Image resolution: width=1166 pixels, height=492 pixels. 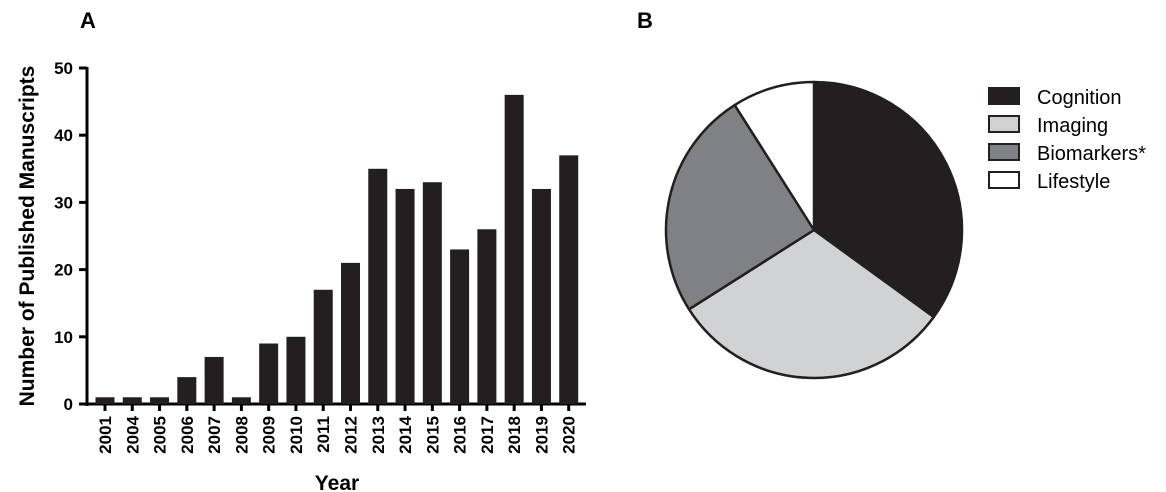 I want to click on y-tick-label: 0, so click(x=68, y=404).